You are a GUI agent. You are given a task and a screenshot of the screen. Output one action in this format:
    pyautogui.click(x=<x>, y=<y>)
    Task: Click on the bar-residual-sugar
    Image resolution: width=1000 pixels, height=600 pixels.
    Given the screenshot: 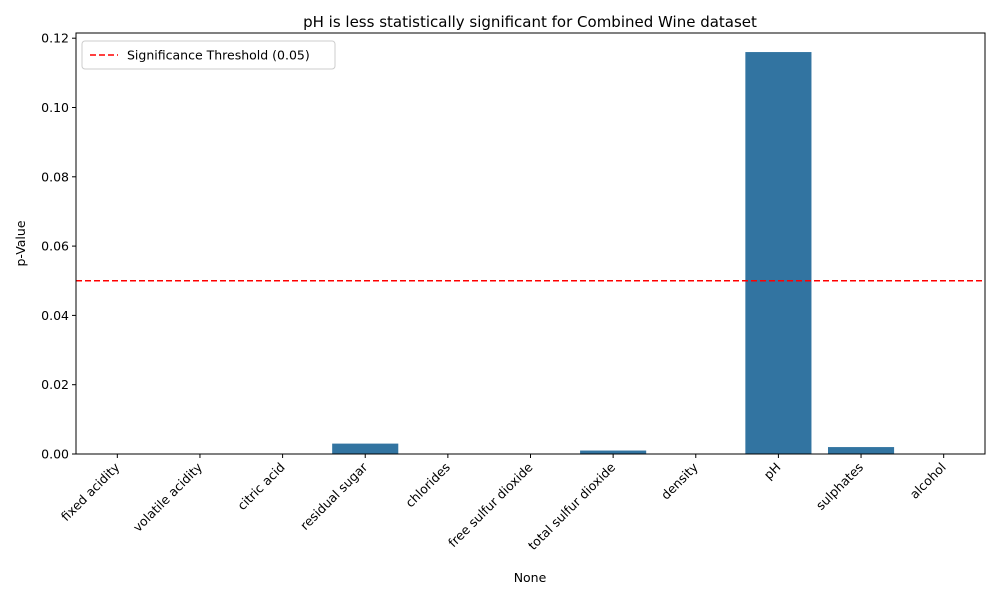 What is the action you would take?
    pyautogui.click(x=365, y=449)
    